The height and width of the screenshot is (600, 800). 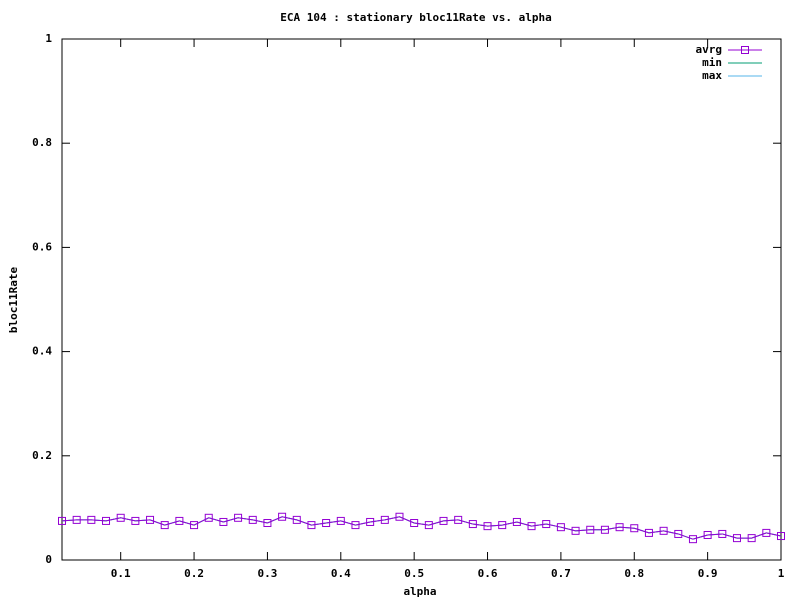 What do you see at coordinates (42, 246) in the screenshot?
I see `y-tick-label: 0.6` at bounding box center [42, 246].